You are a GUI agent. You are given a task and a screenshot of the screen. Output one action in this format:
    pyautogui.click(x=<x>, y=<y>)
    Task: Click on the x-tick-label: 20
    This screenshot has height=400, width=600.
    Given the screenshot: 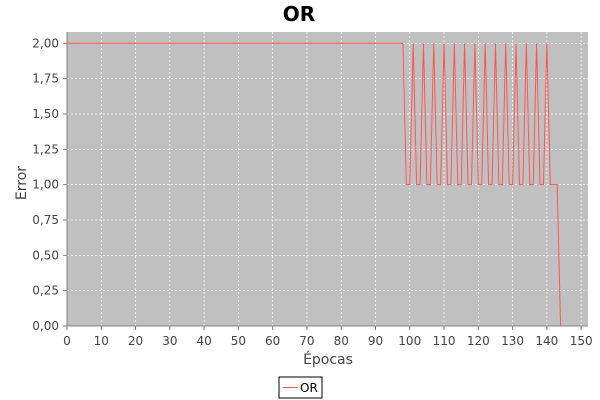 What is the action you would take?
    pyautogui.click(x=135, y=341)
    